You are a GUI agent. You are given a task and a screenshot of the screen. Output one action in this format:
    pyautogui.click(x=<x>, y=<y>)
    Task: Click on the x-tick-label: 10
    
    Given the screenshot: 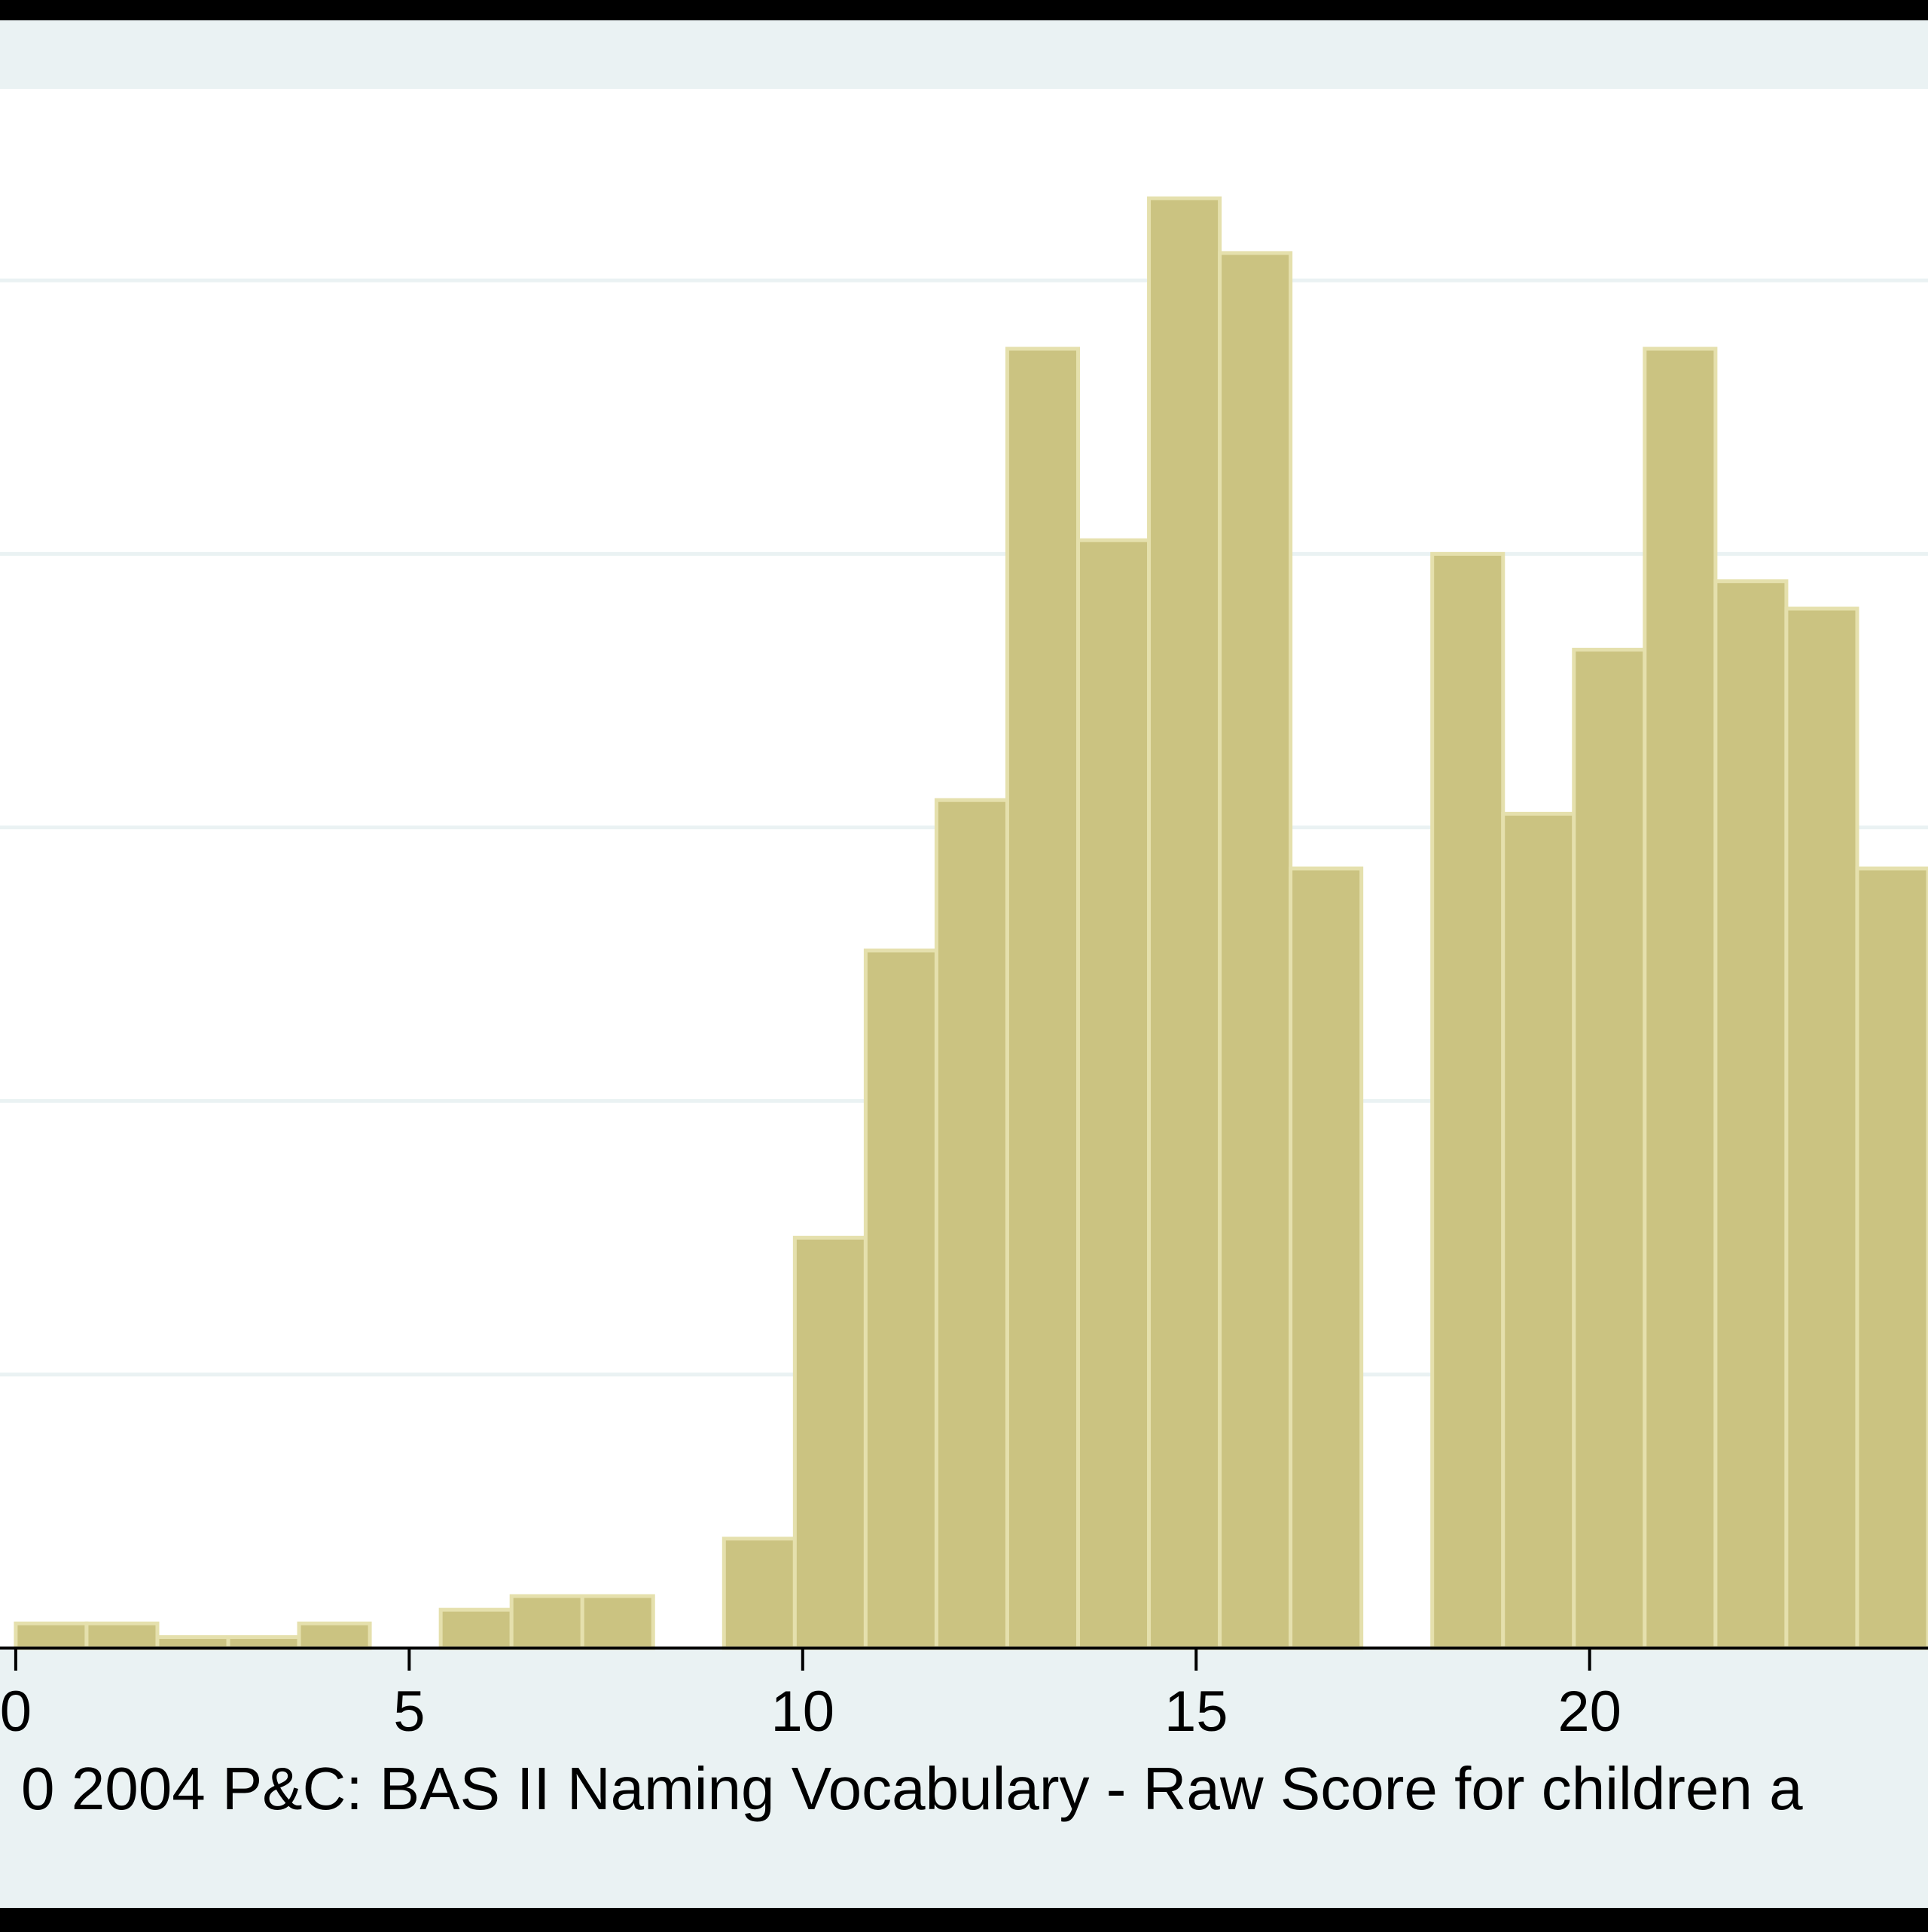 What is the action you would take?
    pyautogui.click(x=803, y=1712)
    